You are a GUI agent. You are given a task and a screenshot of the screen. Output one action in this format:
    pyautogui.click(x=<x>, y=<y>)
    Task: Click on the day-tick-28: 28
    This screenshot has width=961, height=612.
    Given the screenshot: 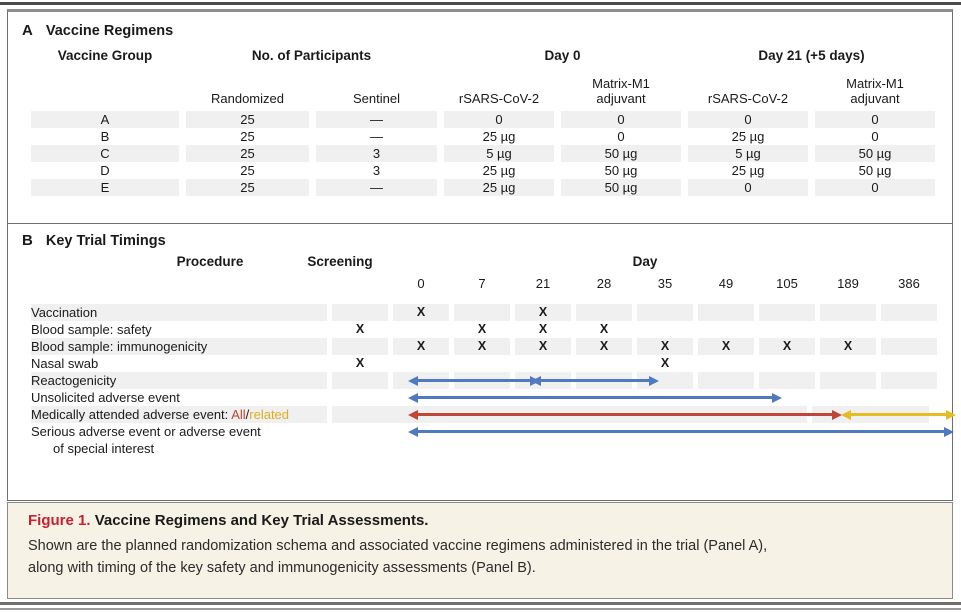 What is the action you would take?
    pyautogui.click(x=604, y=283)
    